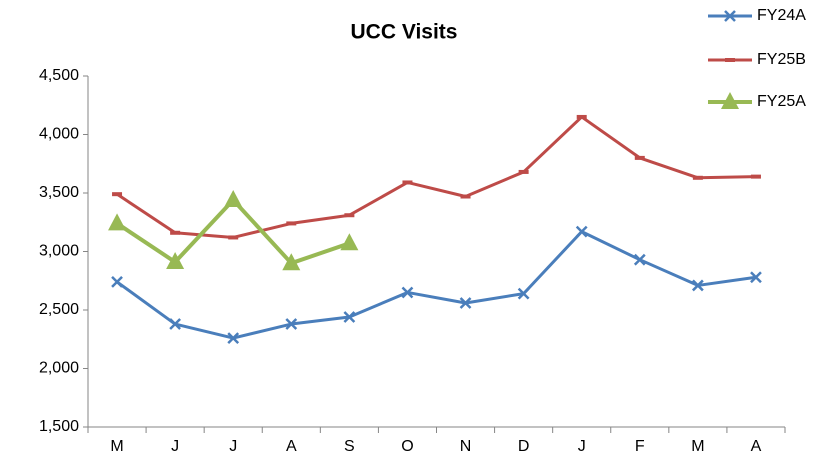 The width and height of the screenshot is (817, 468). What do you see at coordinates (59, 368) in the screenshot?
I see `y-tick-label: 2,000` at bounding box center [59, 368].